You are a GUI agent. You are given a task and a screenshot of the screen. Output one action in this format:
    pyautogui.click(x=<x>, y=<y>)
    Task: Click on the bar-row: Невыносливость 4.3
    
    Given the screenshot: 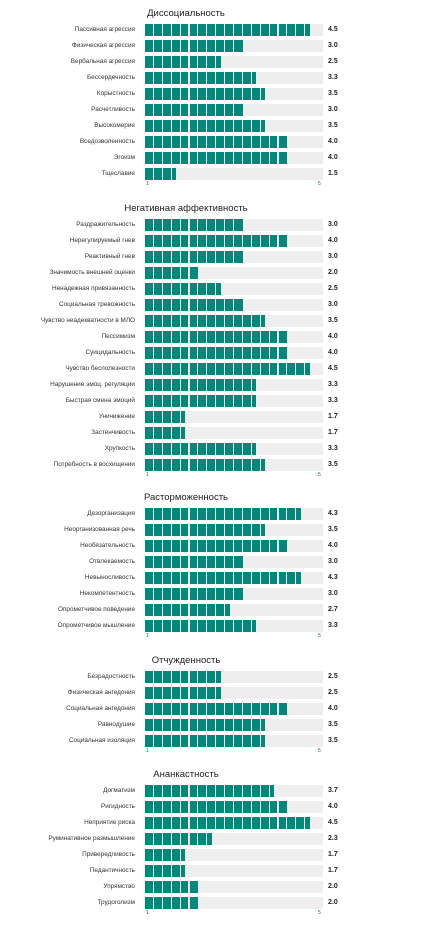 What is the action you would take?
    pyautogui.click(x=211, y=578)
    